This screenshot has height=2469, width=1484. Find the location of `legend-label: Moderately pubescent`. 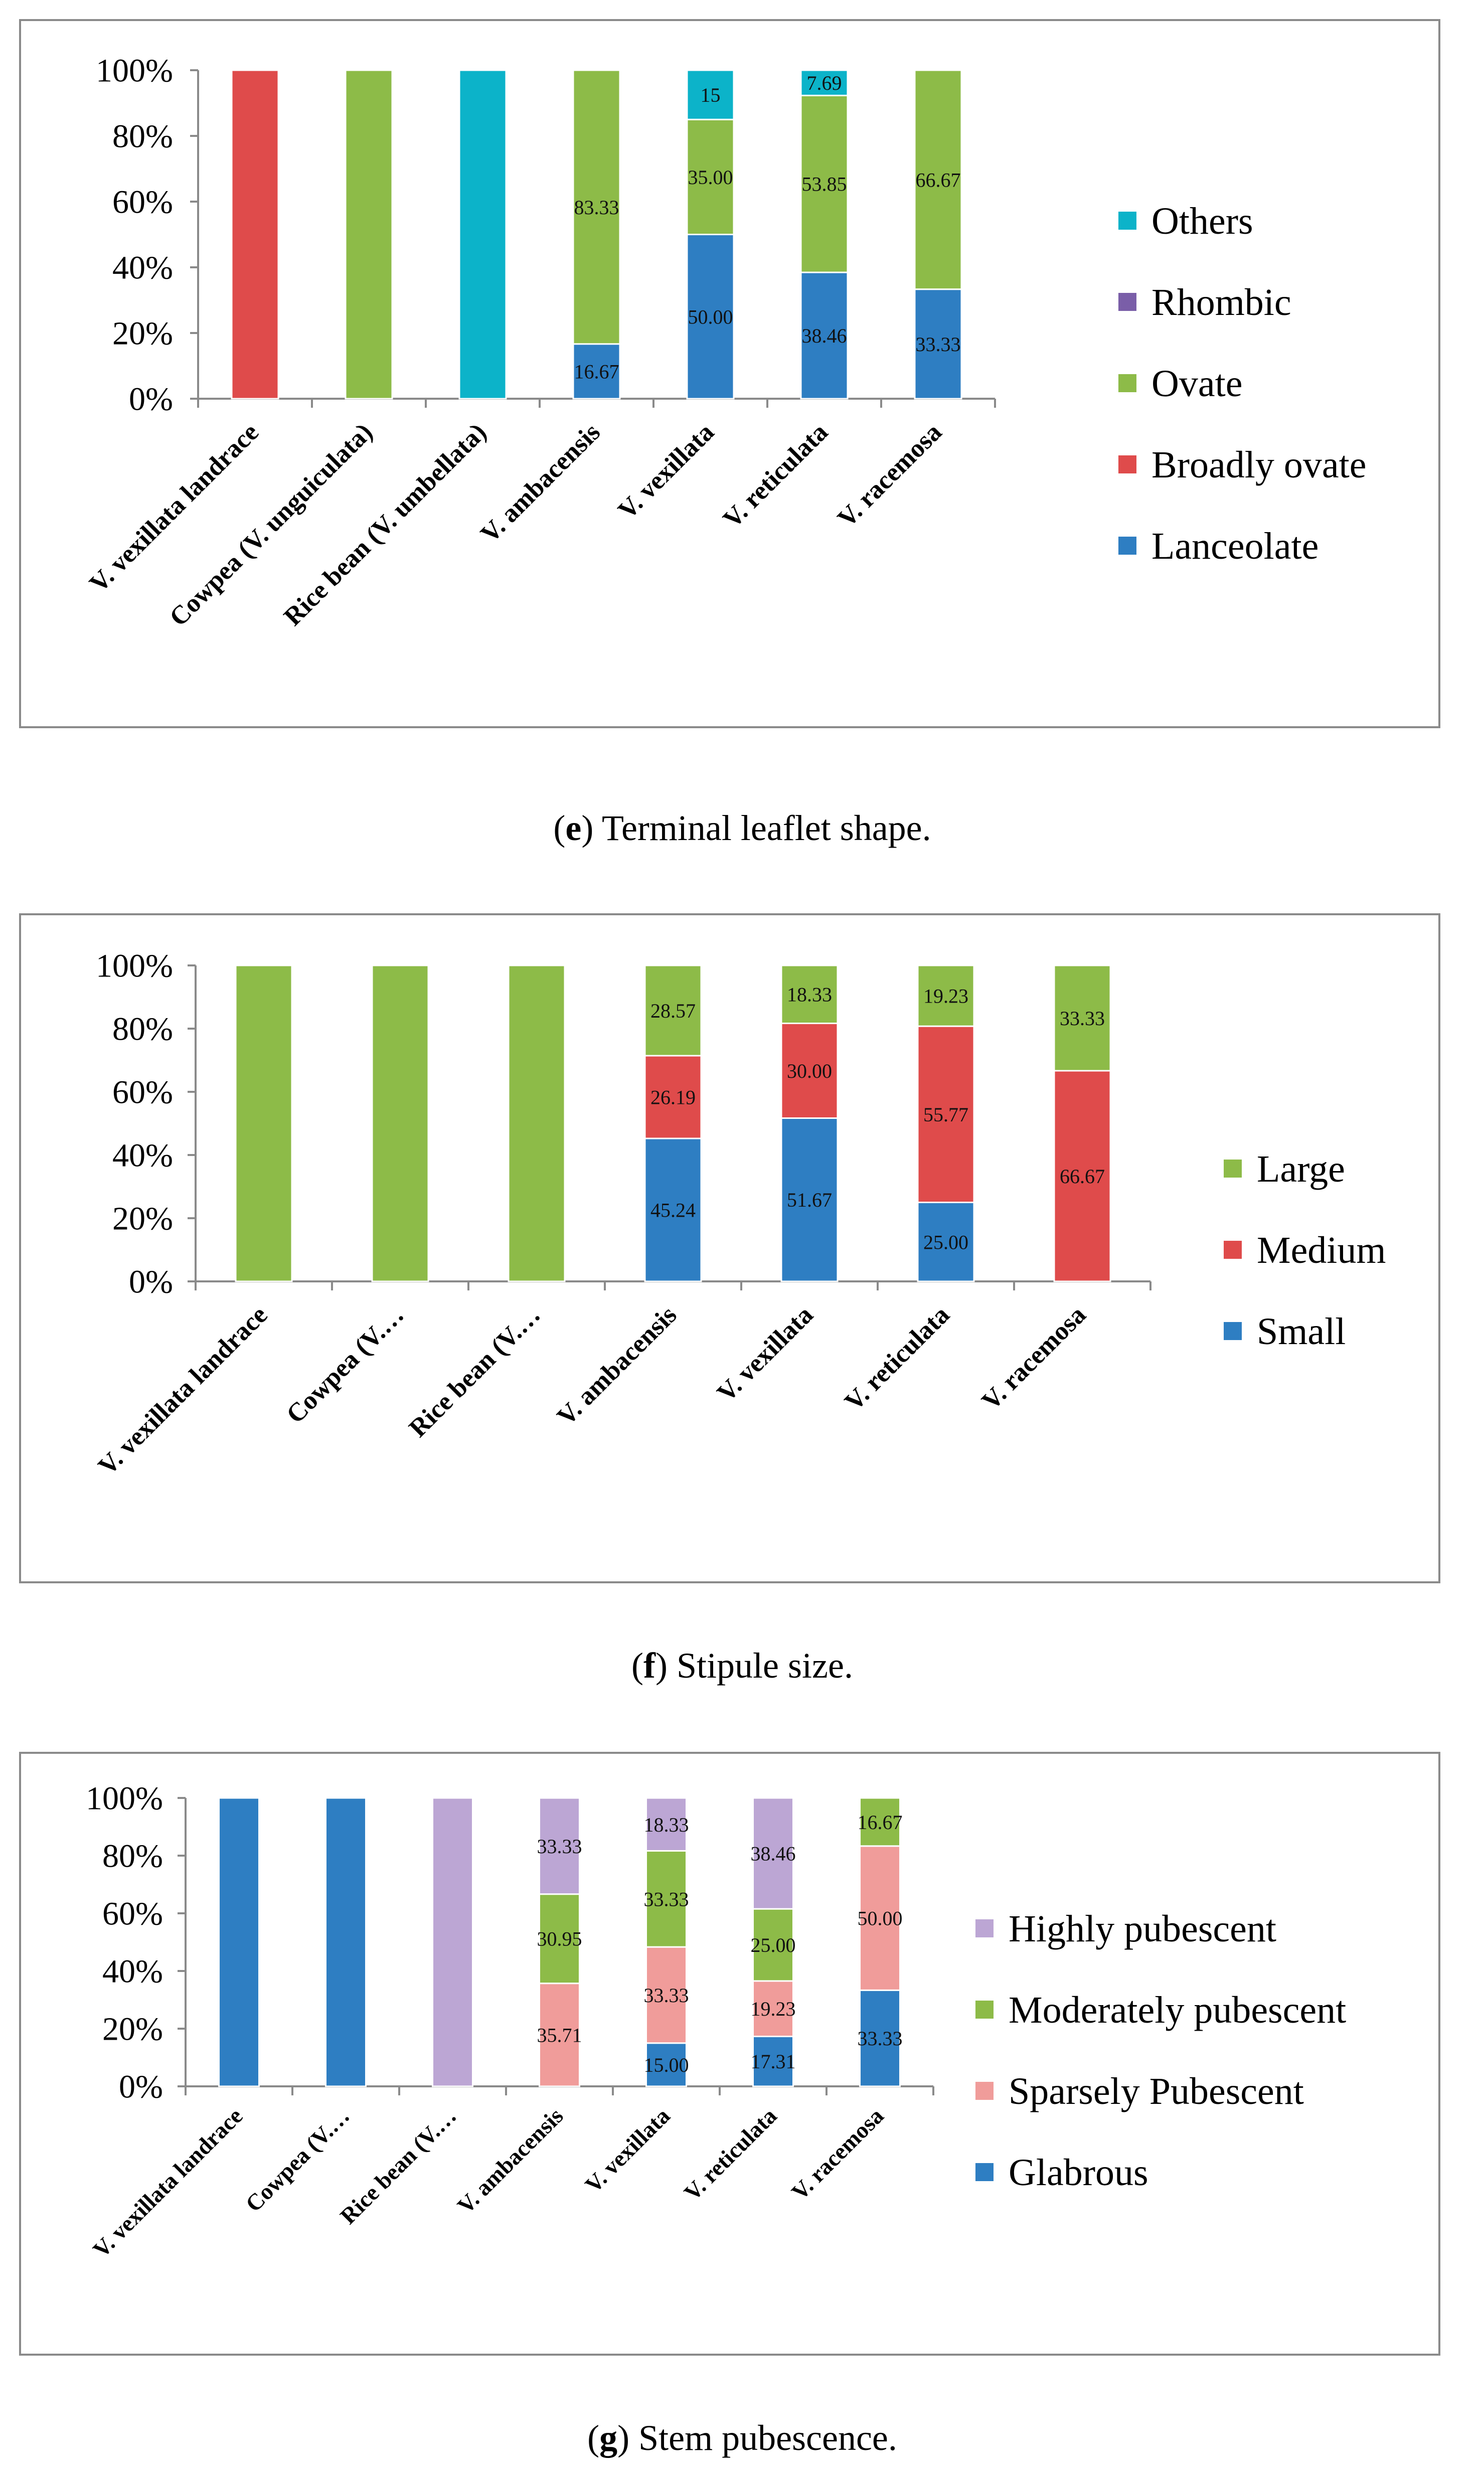

legend-label: Moderately pubescent is located at coordinates (1177, 2010).